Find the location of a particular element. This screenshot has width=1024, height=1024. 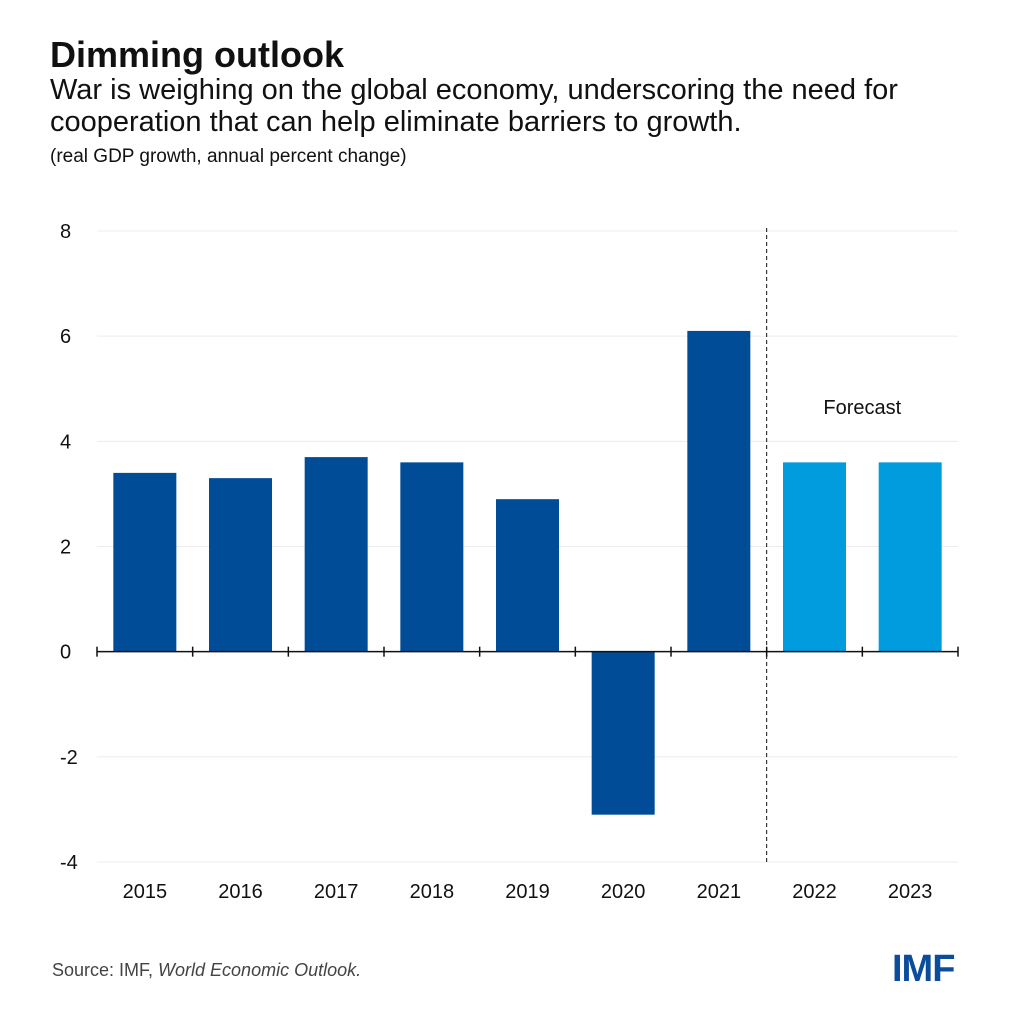

y-tick-label: -4 is located at coordinates (69, 863).